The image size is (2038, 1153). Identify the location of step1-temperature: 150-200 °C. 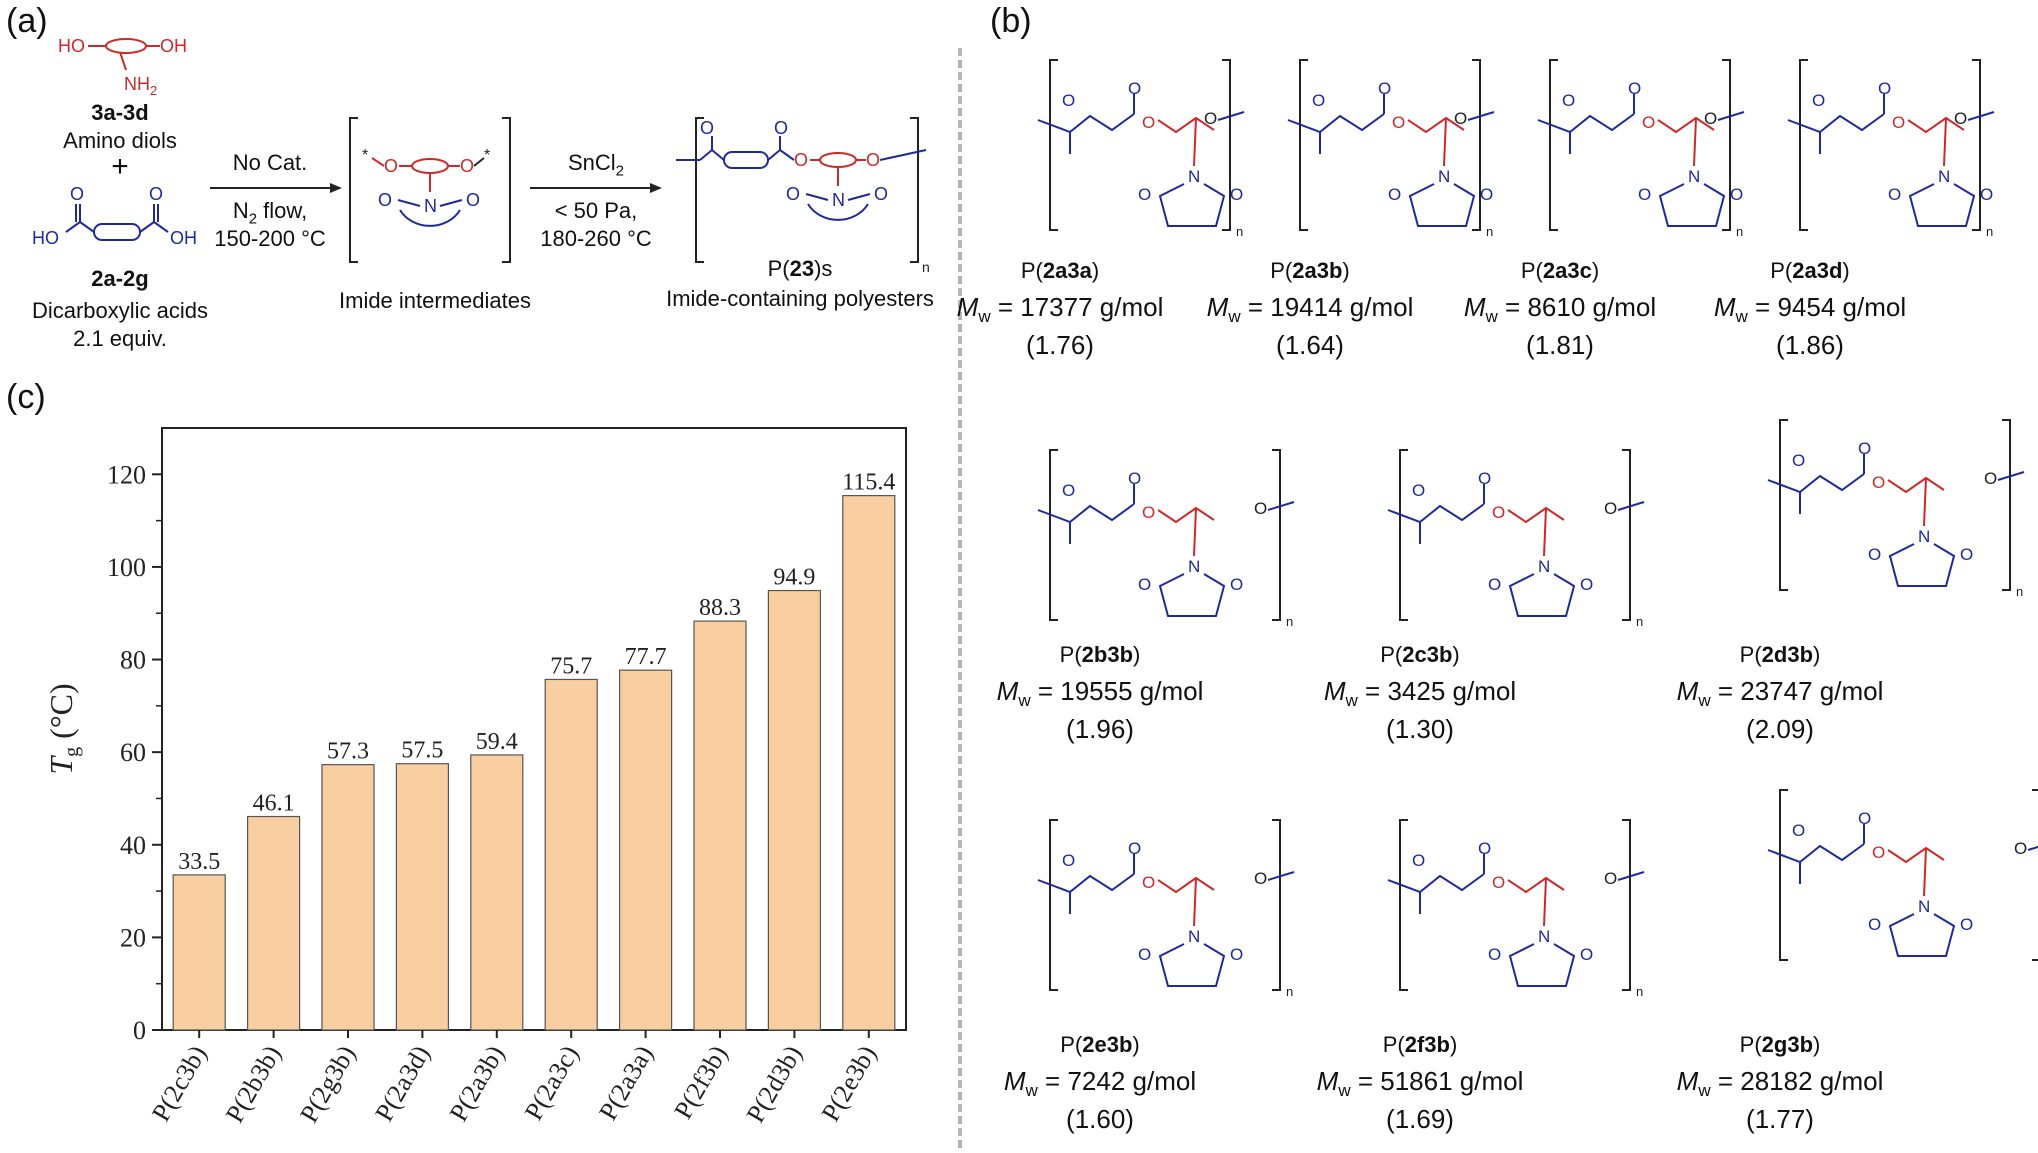
(270, 238).